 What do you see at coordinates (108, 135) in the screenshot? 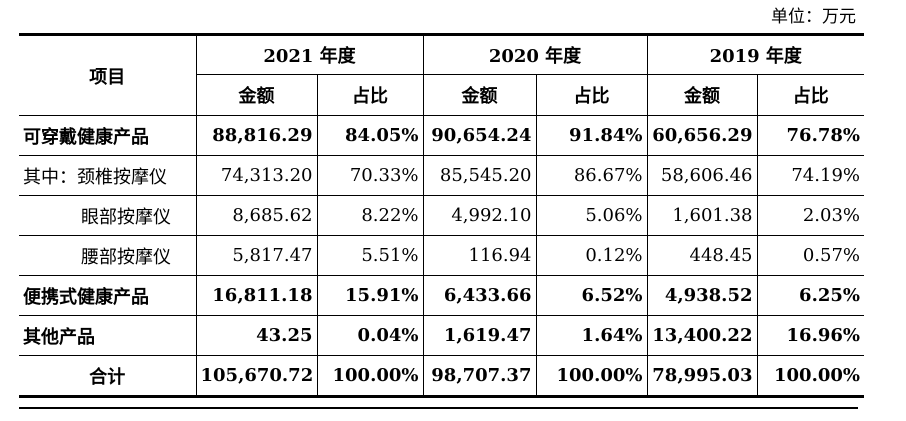
I see `row-label: 可穿戴健康产品` at bounding box center [108, 135].